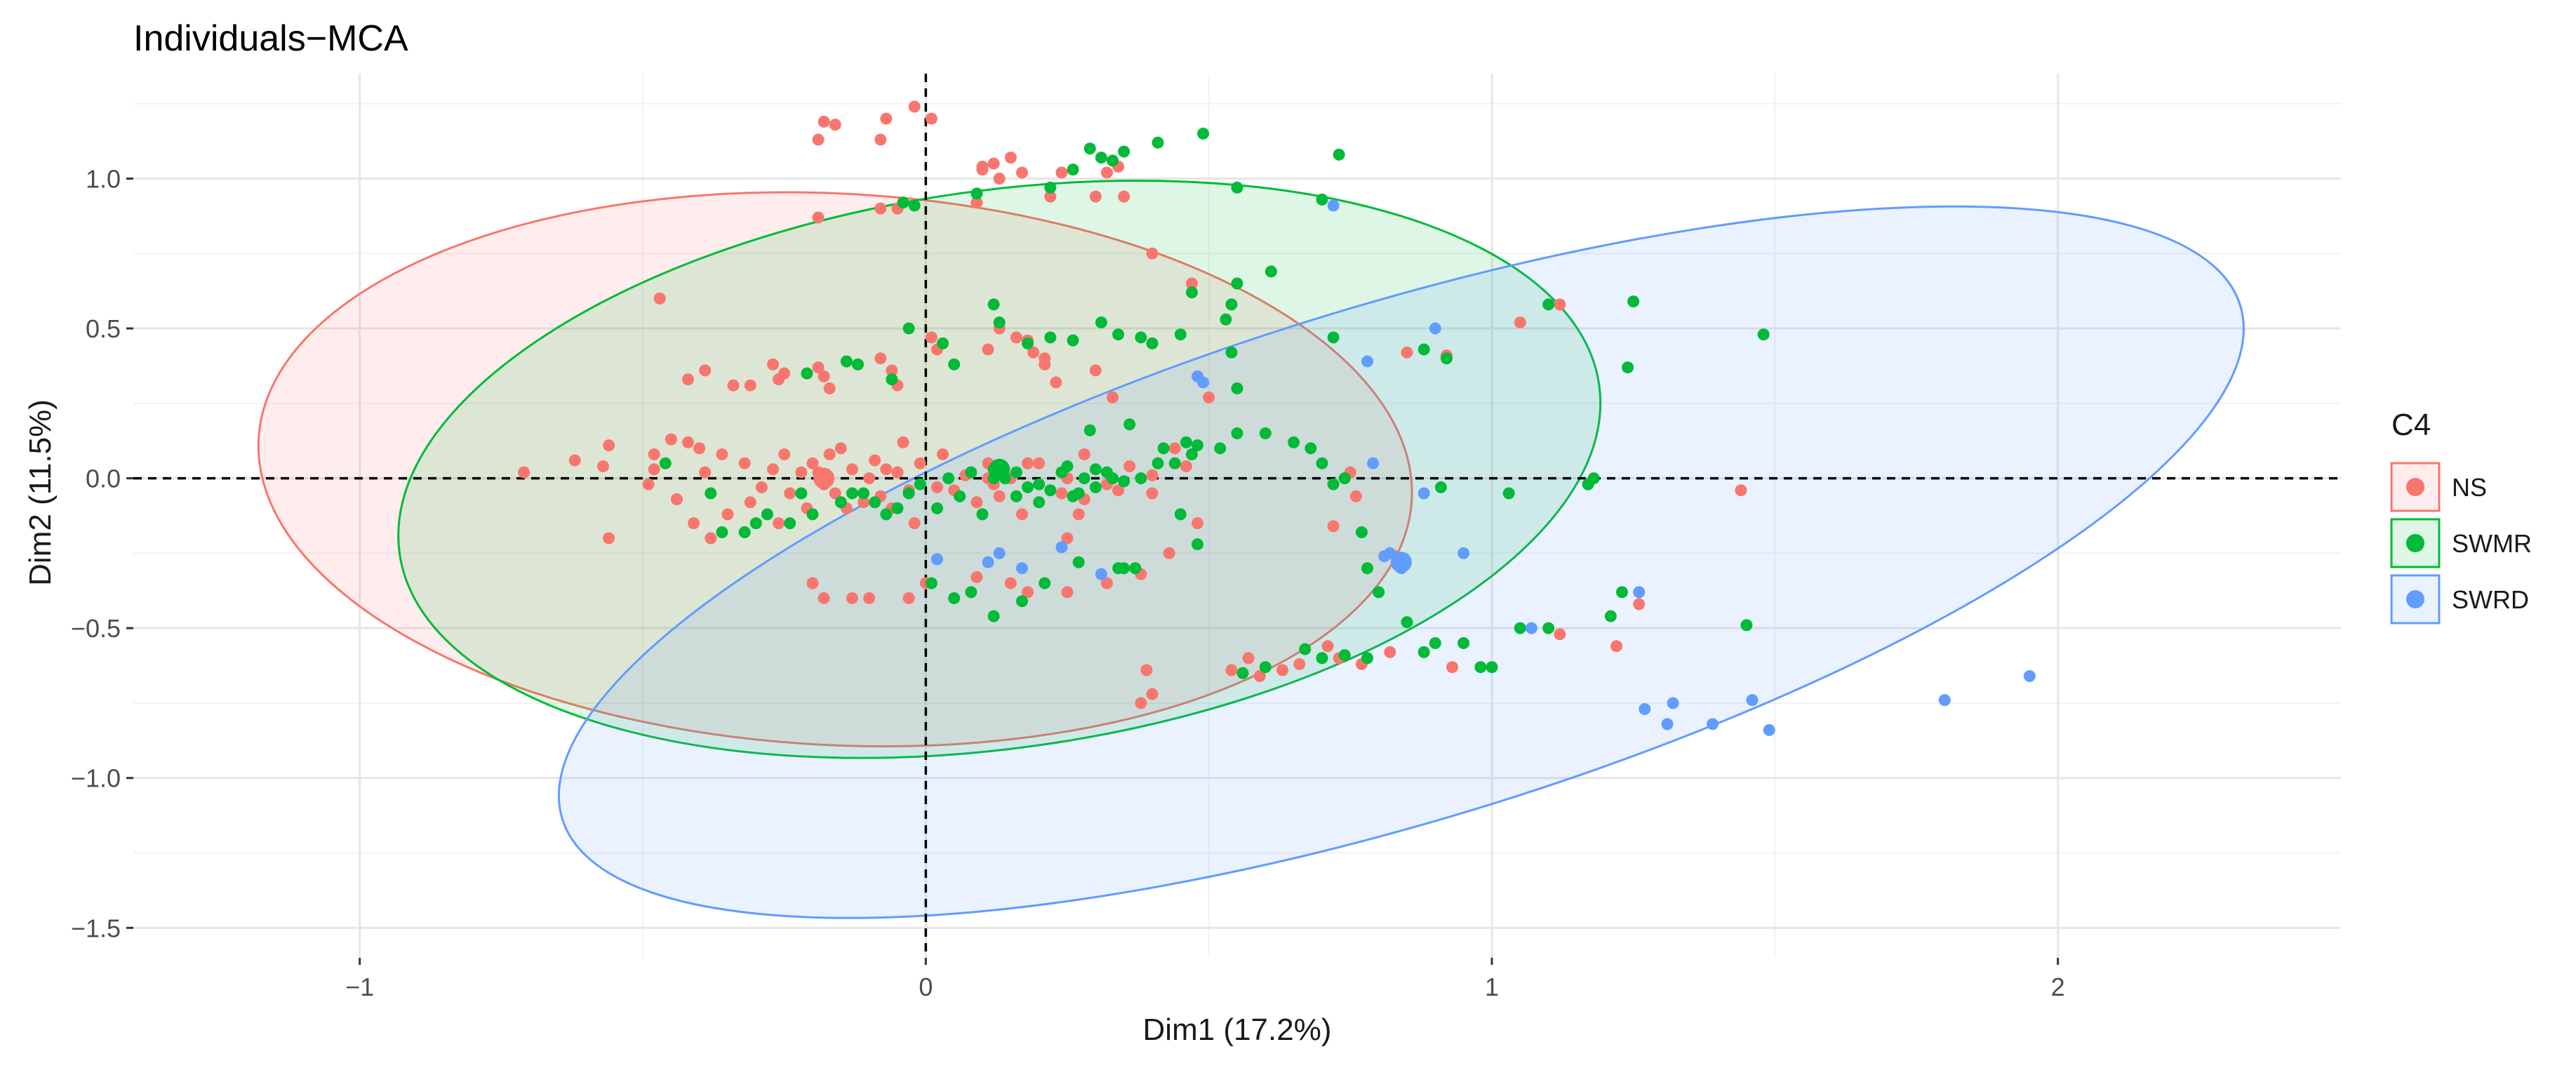  Describe the element at coordinates (104, 329) in the screenshot. I see `y-tick-label: 0.5` at that location.